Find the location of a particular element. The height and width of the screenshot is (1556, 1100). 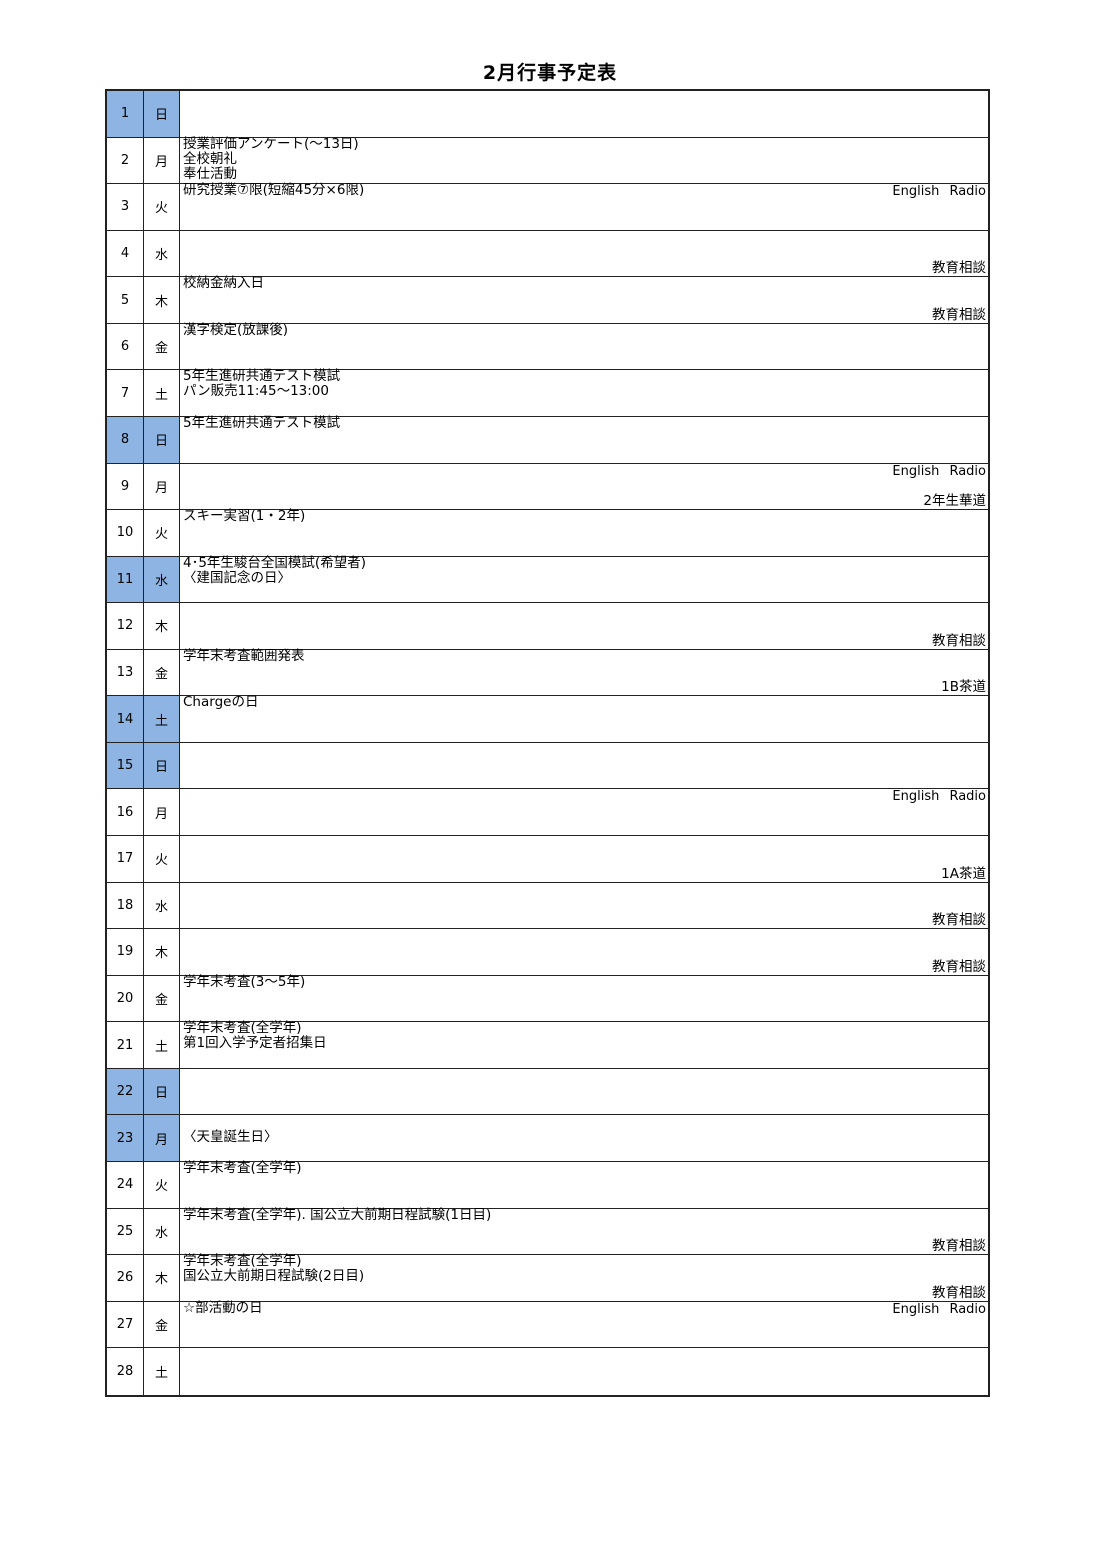

events-cell: 5年生進研共通テスト模試 is located at coordinates (584, 439).